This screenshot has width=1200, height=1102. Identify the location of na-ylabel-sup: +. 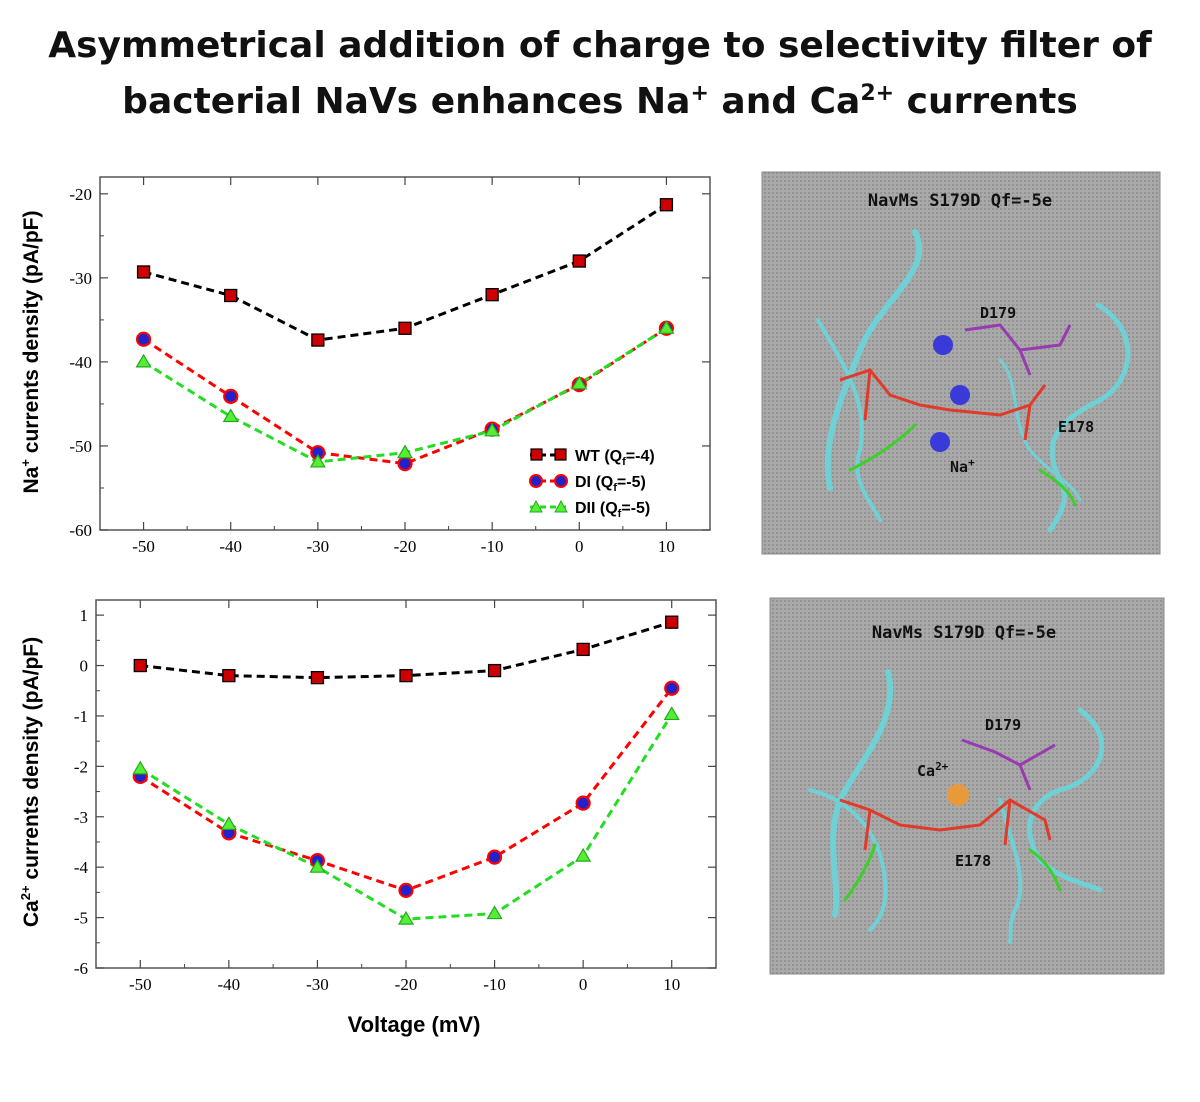
(25, 463).